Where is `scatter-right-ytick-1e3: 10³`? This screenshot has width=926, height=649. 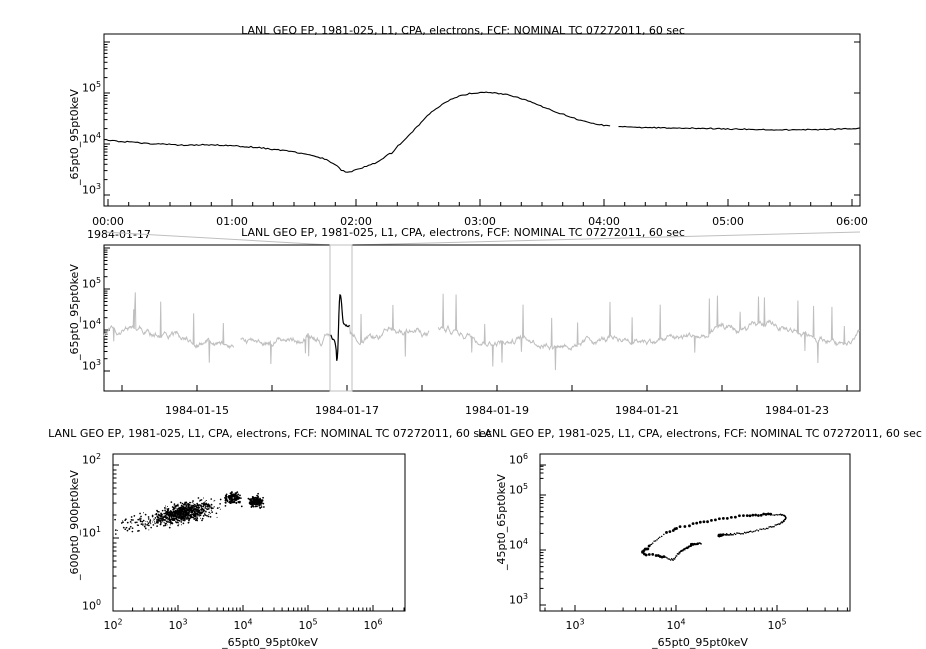
scatter-right-ytick-1e3: 10³ is located at coordinates (518, 599).